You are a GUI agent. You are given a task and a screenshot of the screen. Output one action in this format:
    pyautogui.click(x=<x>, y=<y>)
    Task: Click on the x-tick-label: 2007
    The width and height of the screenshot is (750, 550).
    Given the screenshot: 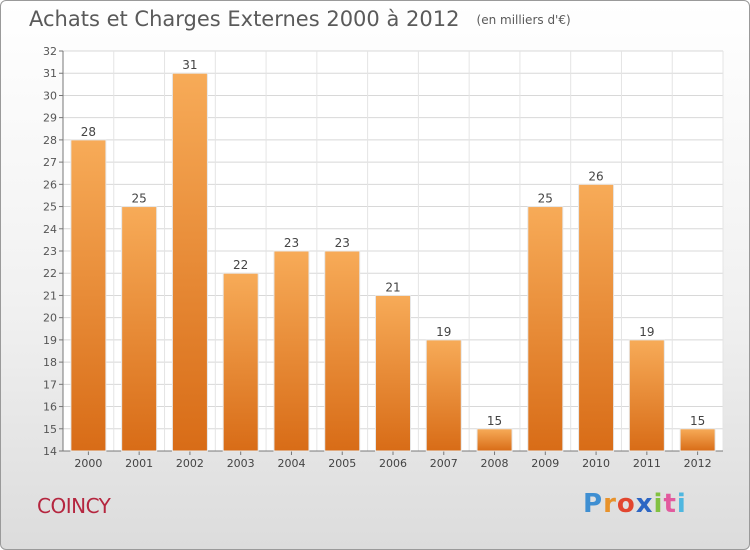 What is the action you would take?
    pyautogui.click(x=444, y=463)
    